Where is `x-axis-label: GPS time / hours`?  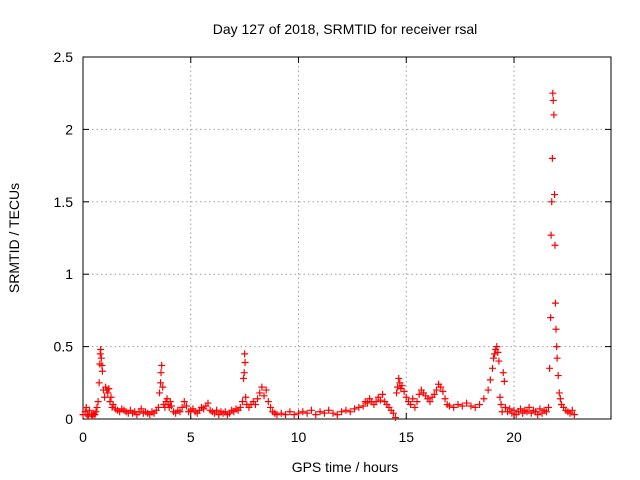
x-axis-label: GPS time / hours is located at coordinates (345, 467).